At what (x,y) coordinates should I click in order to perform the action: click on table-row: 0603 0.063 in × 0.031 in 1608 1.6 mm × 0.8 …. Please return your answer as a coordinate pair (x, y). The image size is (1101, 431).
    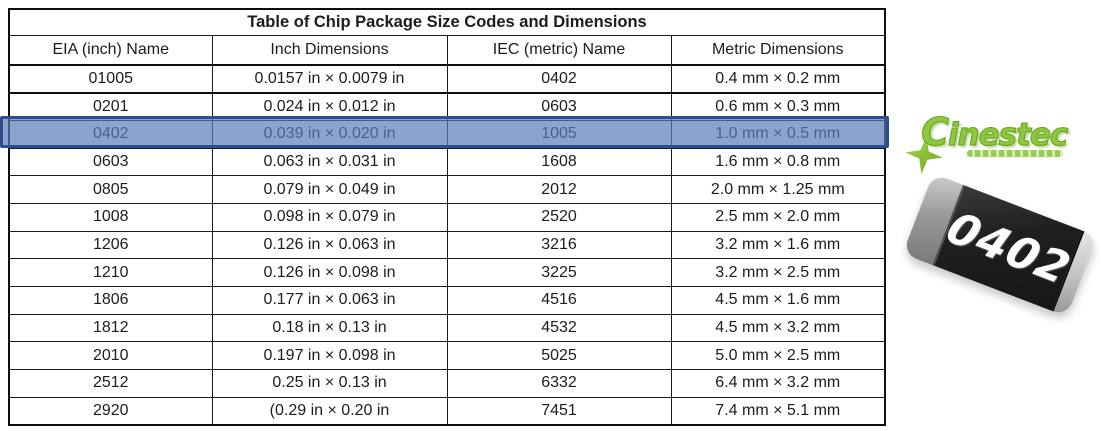
    Looking at the image, I should click on (447, 162).